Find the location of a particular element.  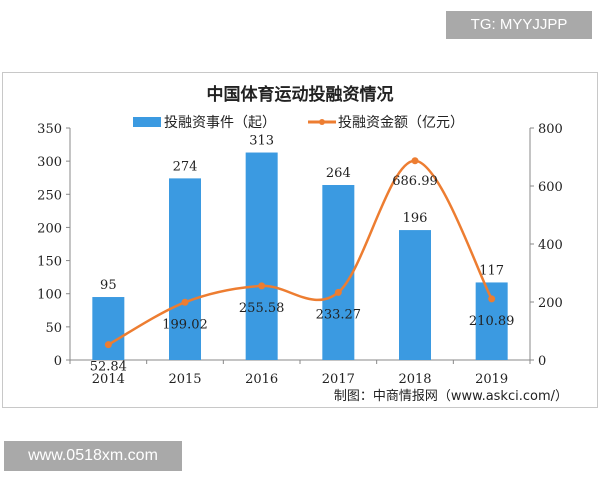

line-data-label: 52.84 is located at coordinates (108, 367).